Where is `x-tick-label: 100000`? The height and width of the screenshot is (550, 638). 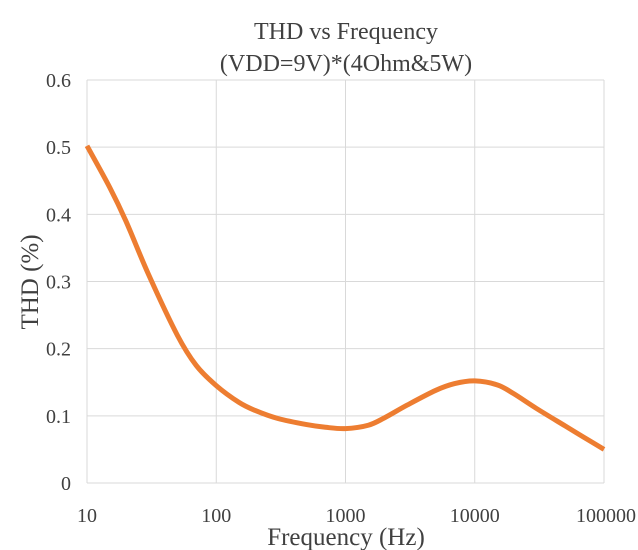
x-tick-label: 100000 is located at coordinates (606, 516).